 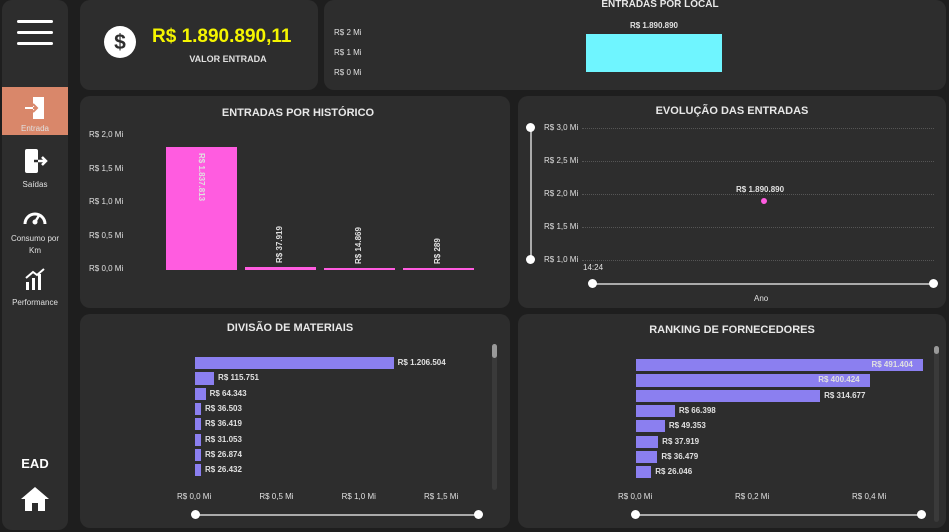 What do you see at coordinates (764, 201) in the screenshot?
I see `evolucao-point` at bounding box center [764, 201].